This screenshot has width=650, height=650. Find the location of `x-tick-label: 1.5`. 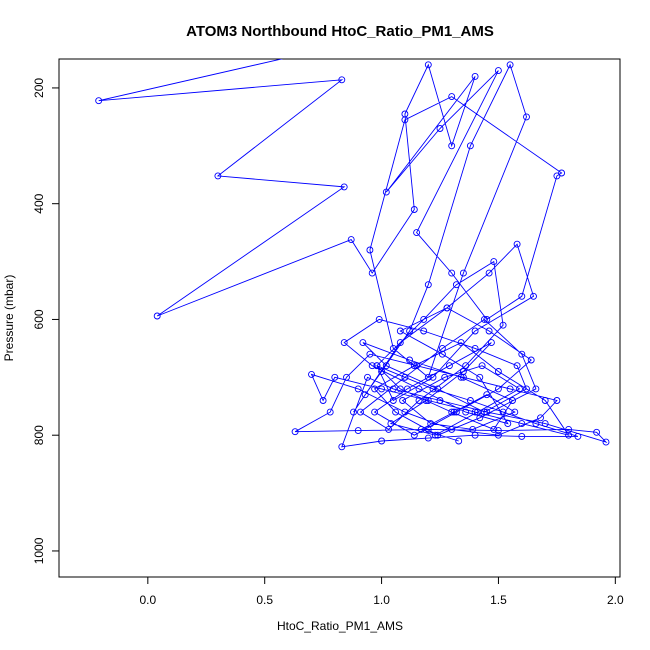

x-tick-label: 1.5 is located at coordinates (498, 600).